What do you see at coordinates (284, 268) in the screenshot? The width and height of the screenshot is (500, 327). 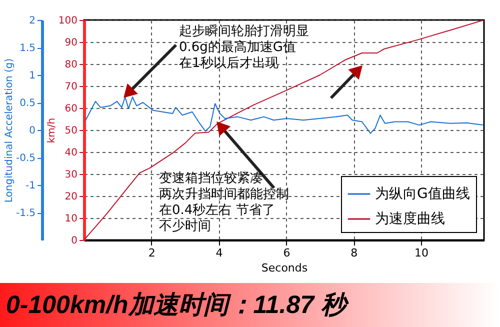 I see `x-axis-title: Seconds` at bounding box center [284, 268].